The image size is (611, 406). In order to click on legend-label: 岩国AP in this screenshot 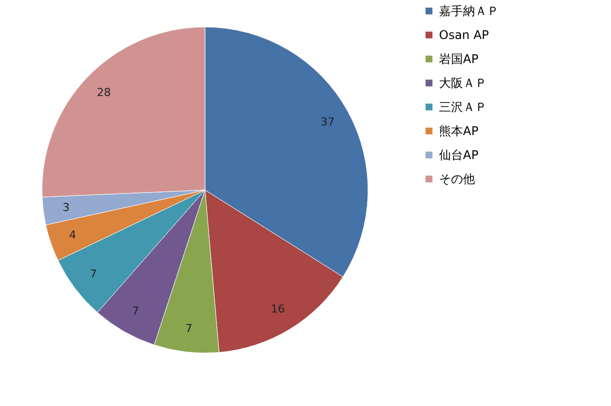, I will do `click(458, 59)`.